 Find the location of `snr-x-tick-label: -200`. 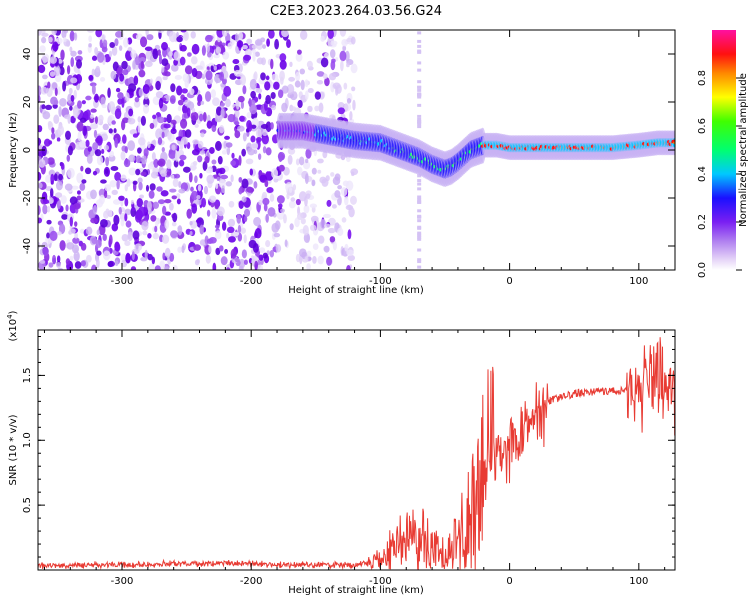

snr-x-tick-label: -200 is located at coordinates (251, 581).